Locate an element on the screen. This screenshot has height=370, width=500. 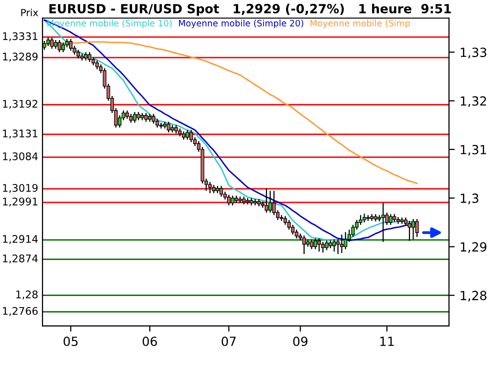
ref-line-label: 1,3084 is located at coordinates (20, 157).